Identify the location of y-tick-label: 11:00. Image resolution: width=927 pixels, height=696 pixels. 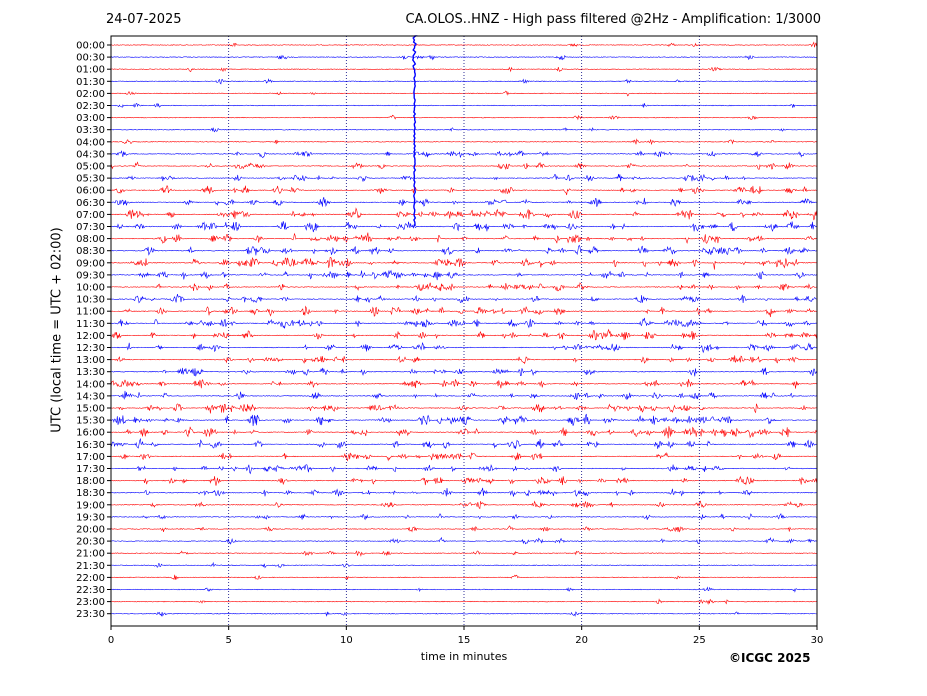
(90, 312).